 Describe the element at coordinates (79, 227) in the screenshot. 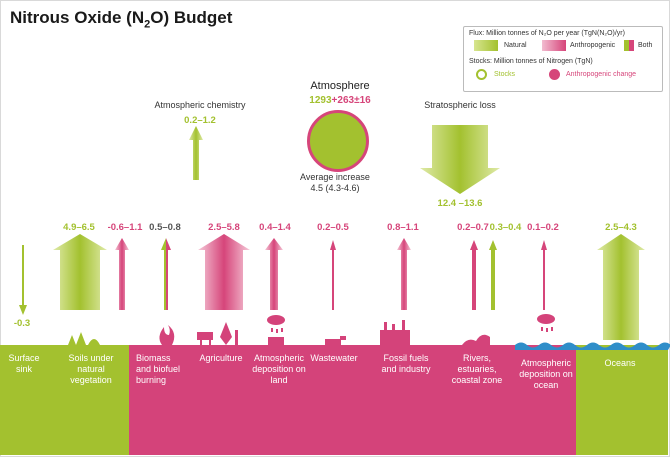

I see `flux-value-soils: 4.9–6.5` at that location.